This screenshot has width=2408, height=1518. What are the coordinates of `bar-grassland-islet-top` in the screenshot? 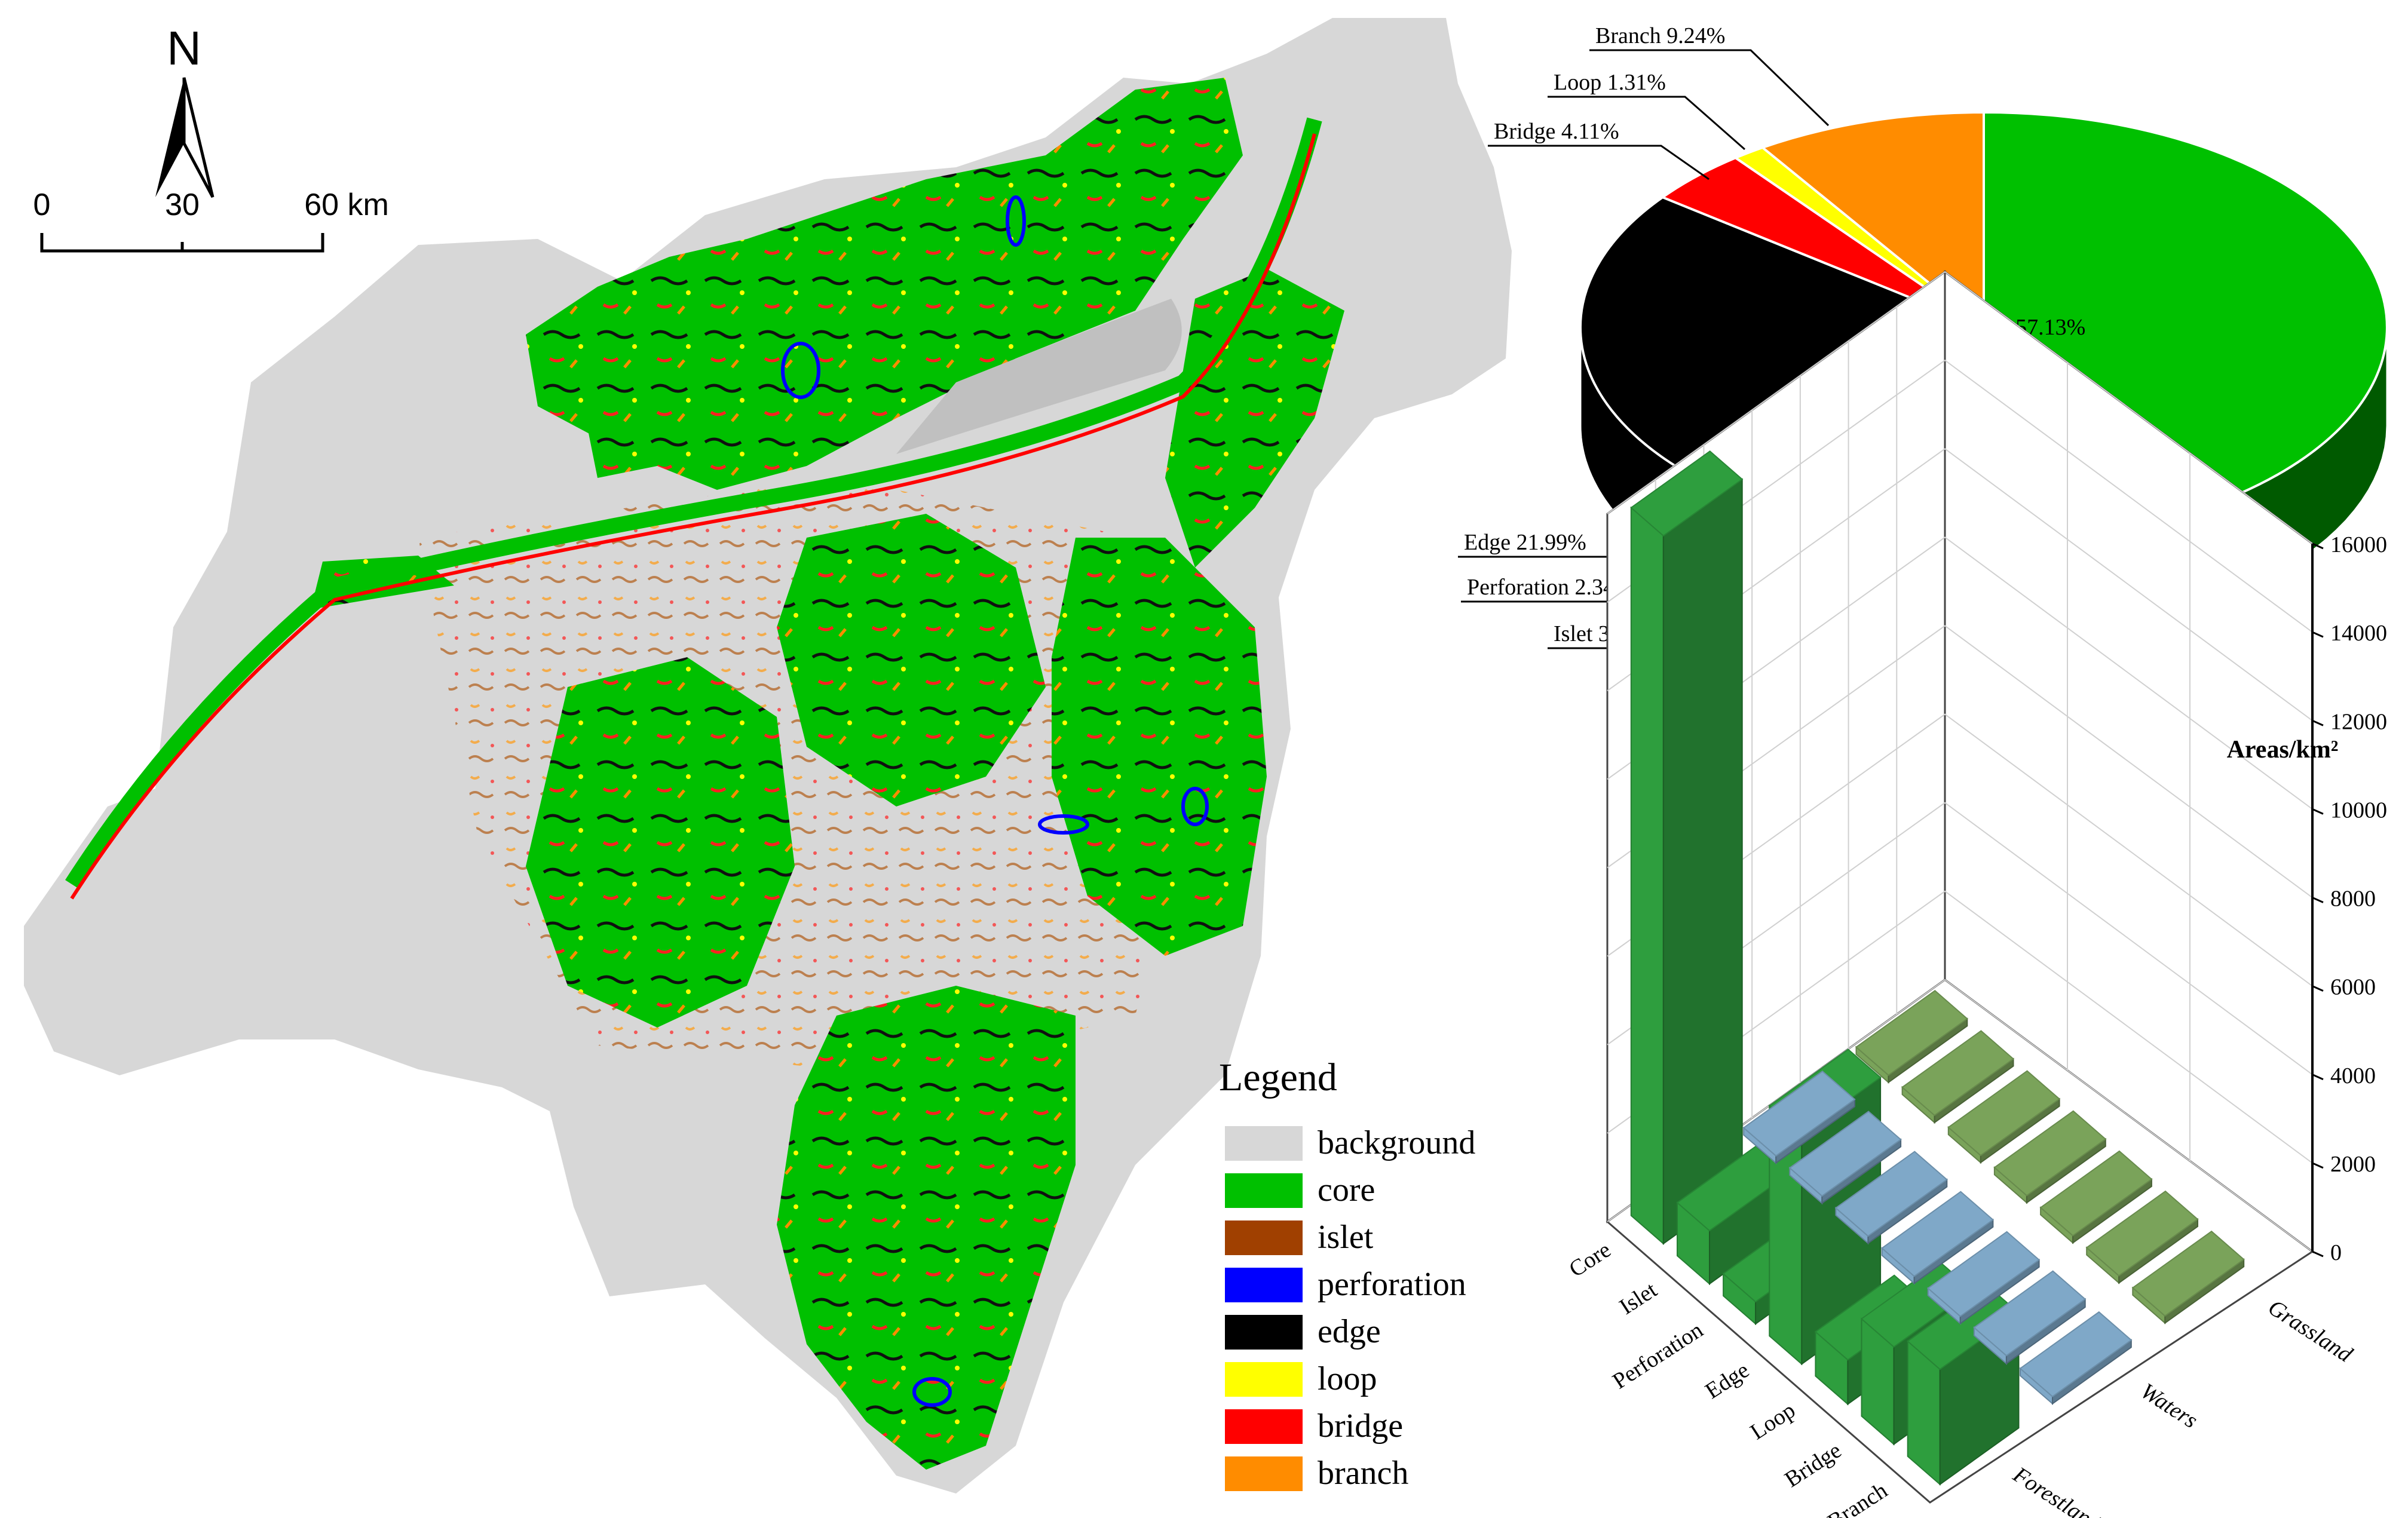 It's located at (1958, 1073).